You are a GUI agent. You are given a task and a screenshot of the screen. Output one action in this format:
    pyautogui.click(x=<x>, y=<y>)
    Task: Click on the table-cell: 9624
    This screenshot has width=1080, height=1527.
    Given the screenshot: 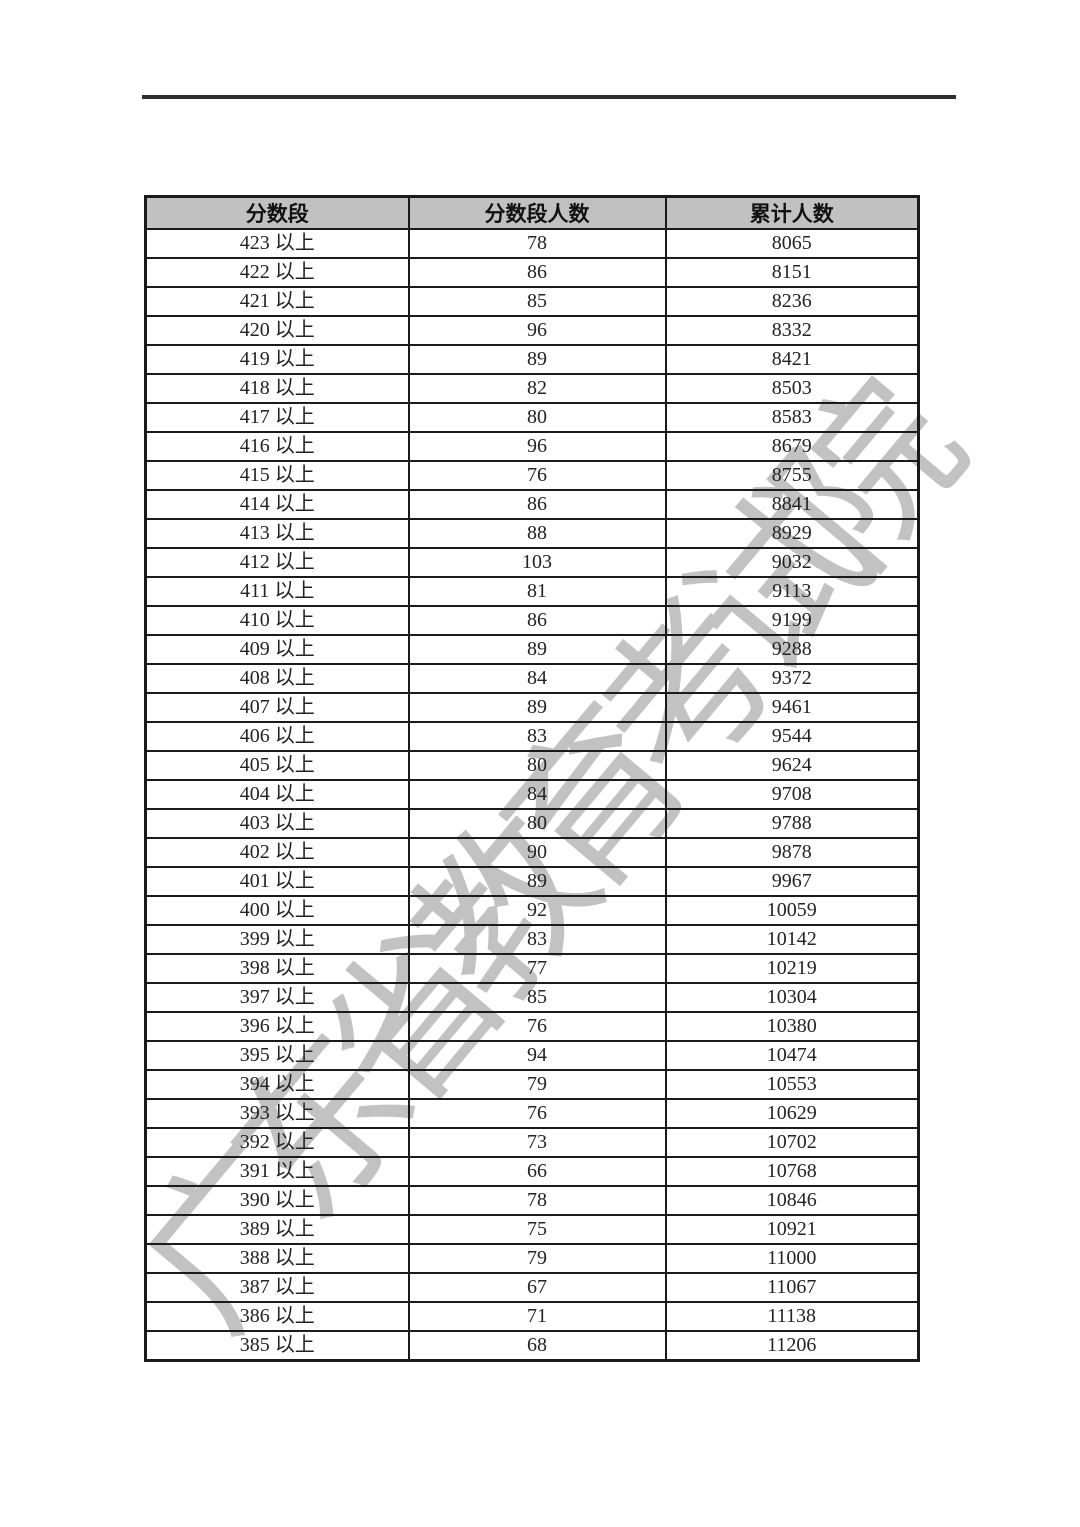 What is the action you would take?
    pyautogui.click(x=792, y=765)
    